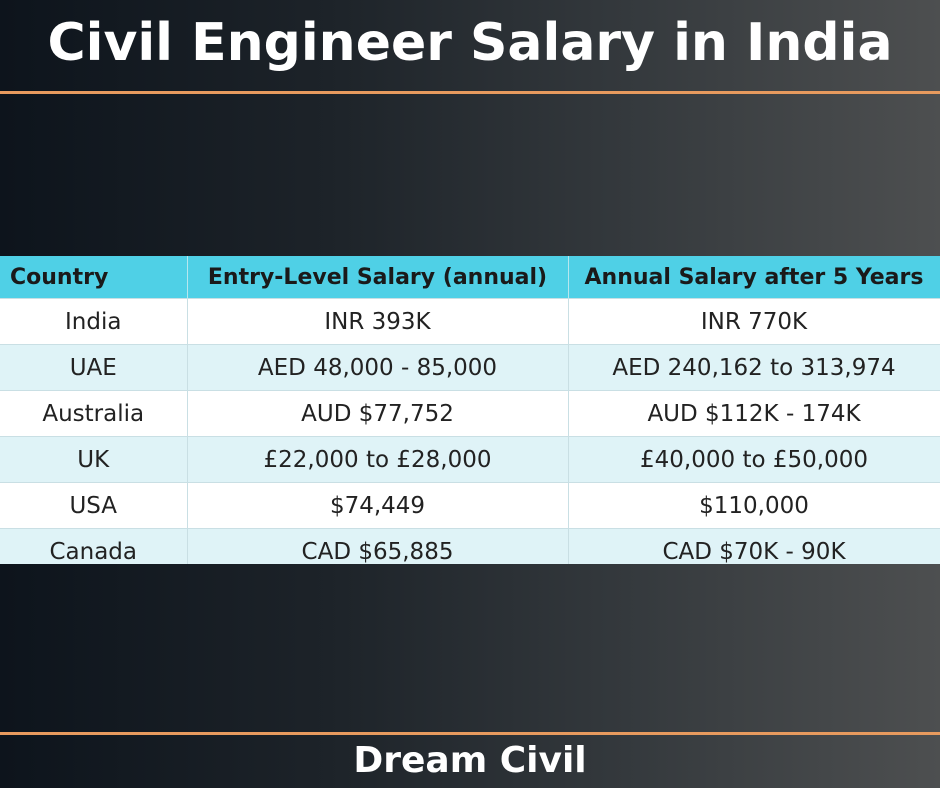 This screenshot has width=940, height=788. Describe the element at coordinates (94, 459) in the screenshot. I see `country-cell: UK` at that location.